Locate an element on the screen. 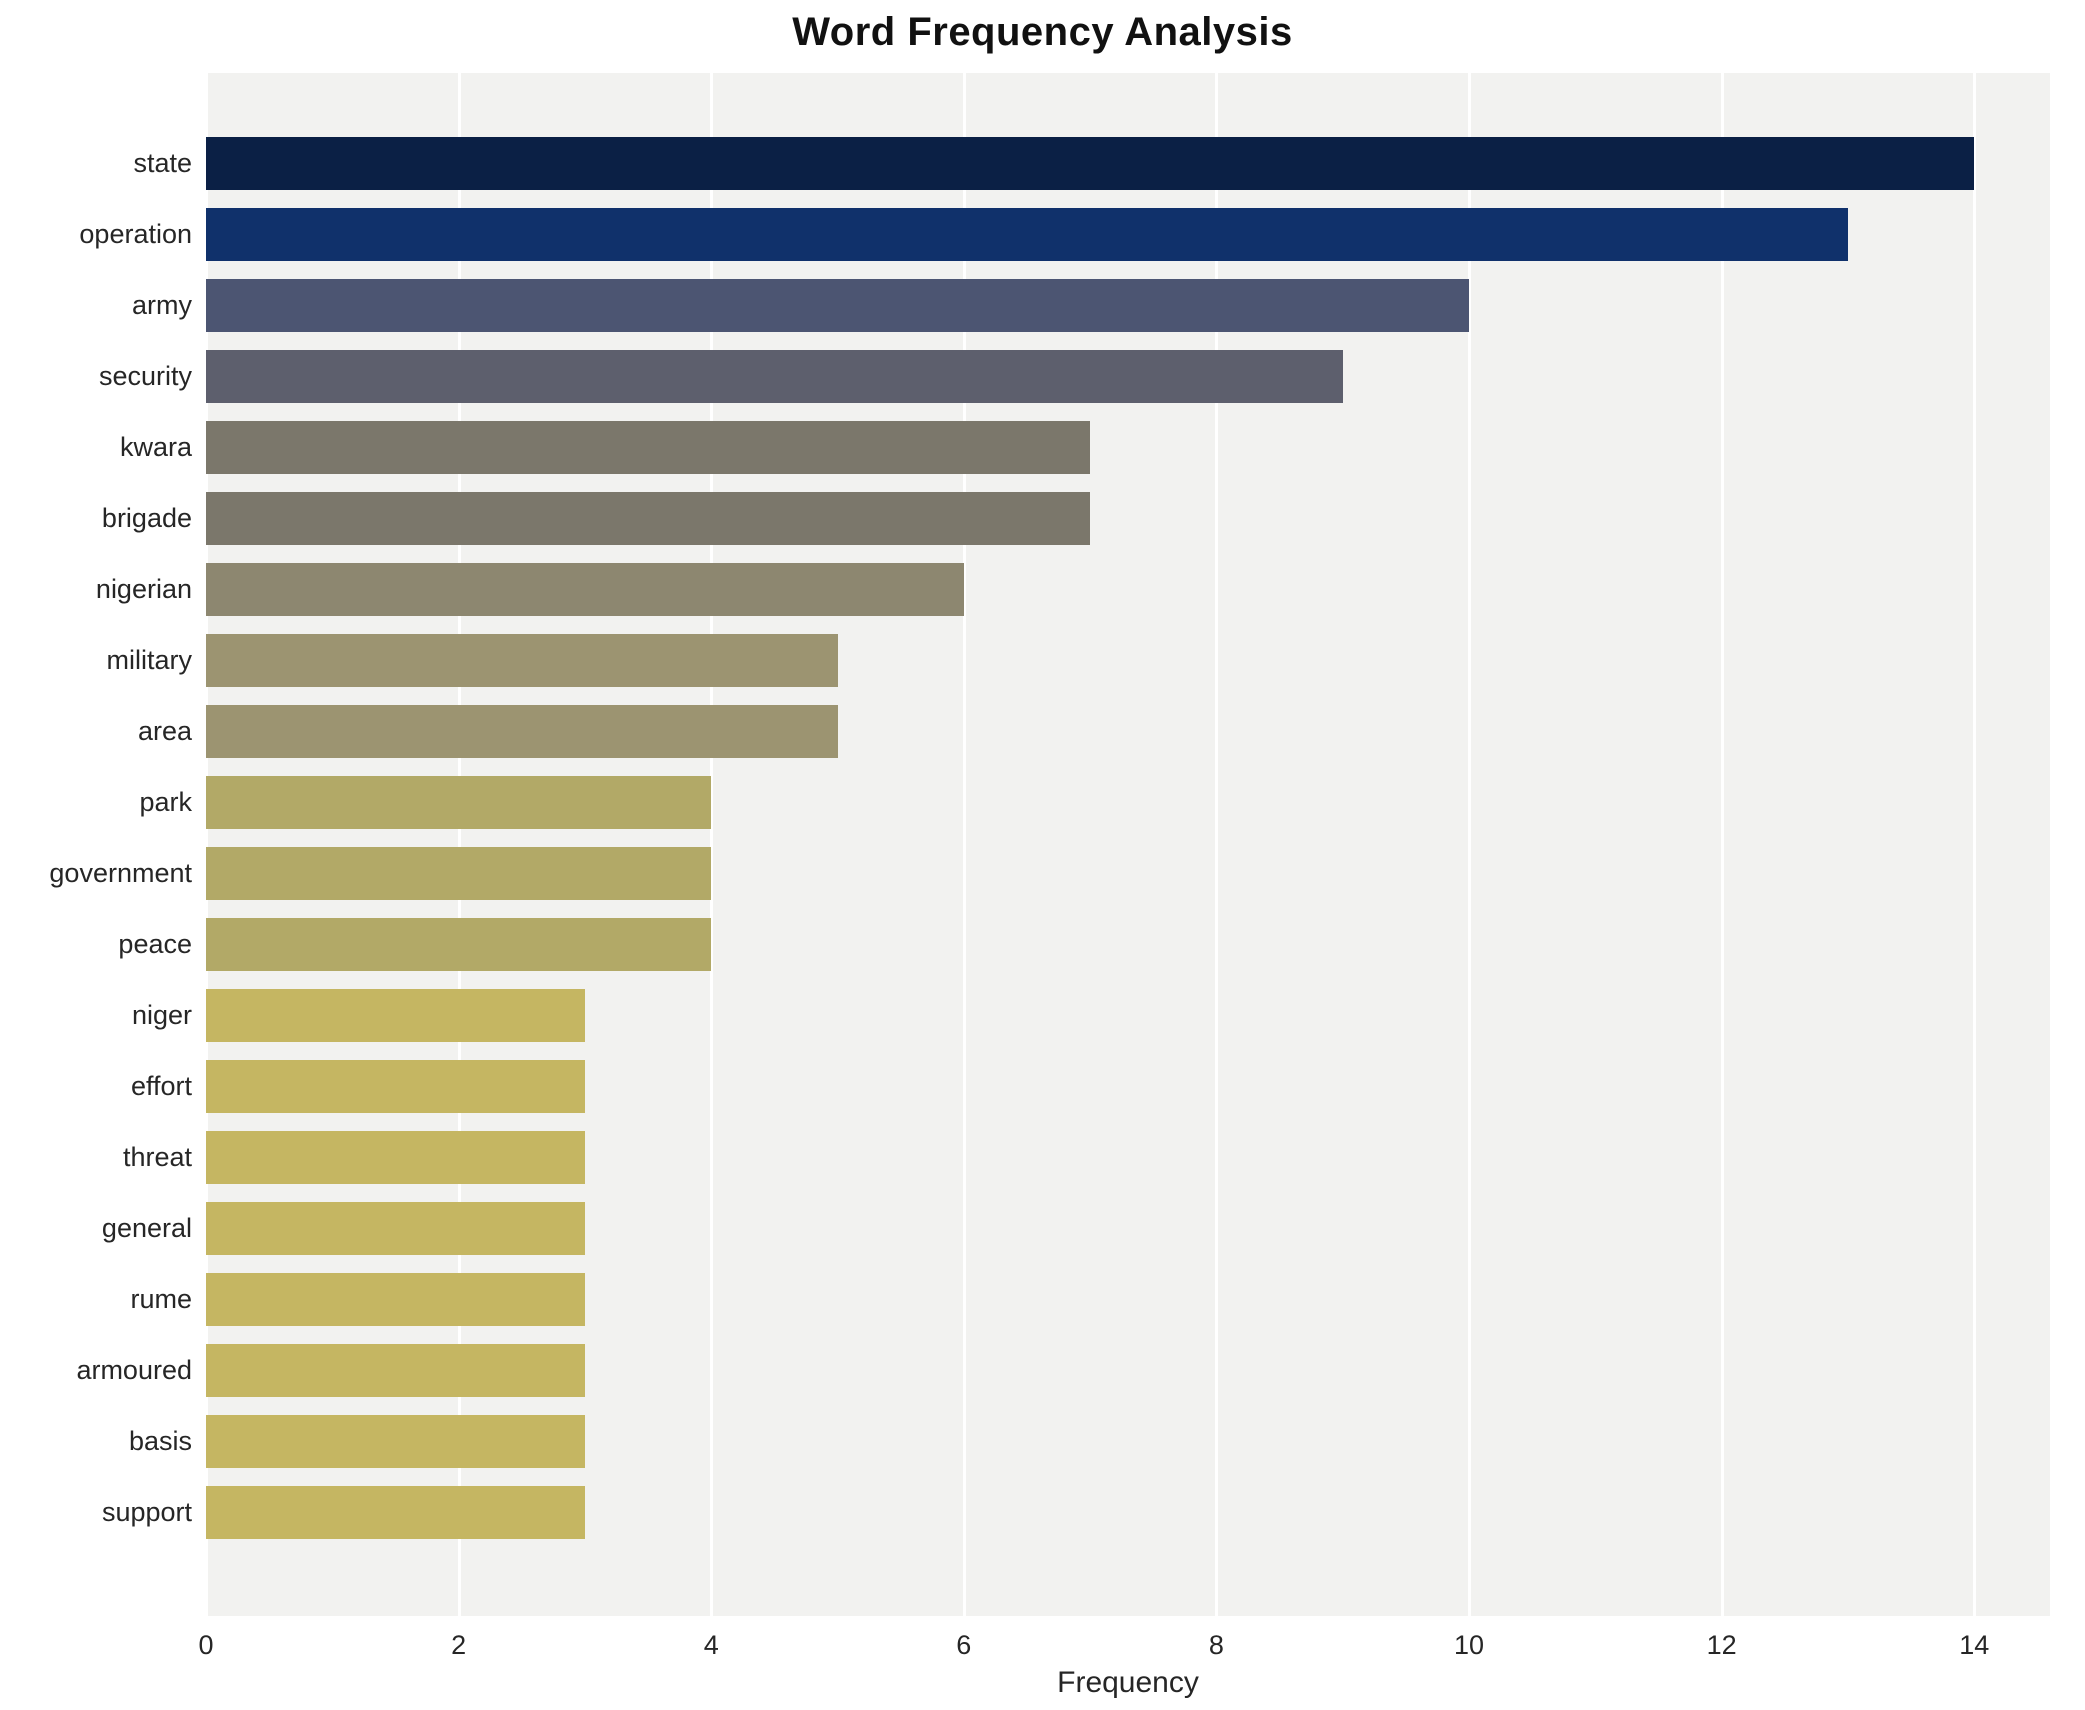 Image resolution: width=2085 pixels, height=1710 pixels. y-label-kwara: kwara is located at coordinates (155, 447).